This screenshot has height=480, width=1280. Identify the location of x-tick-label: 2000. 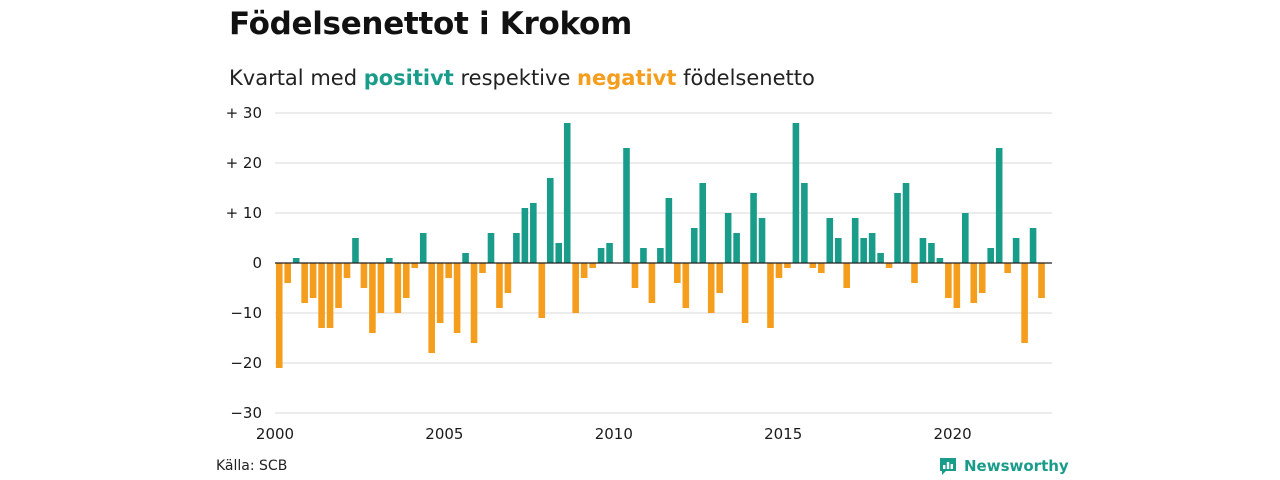
(275, 434).